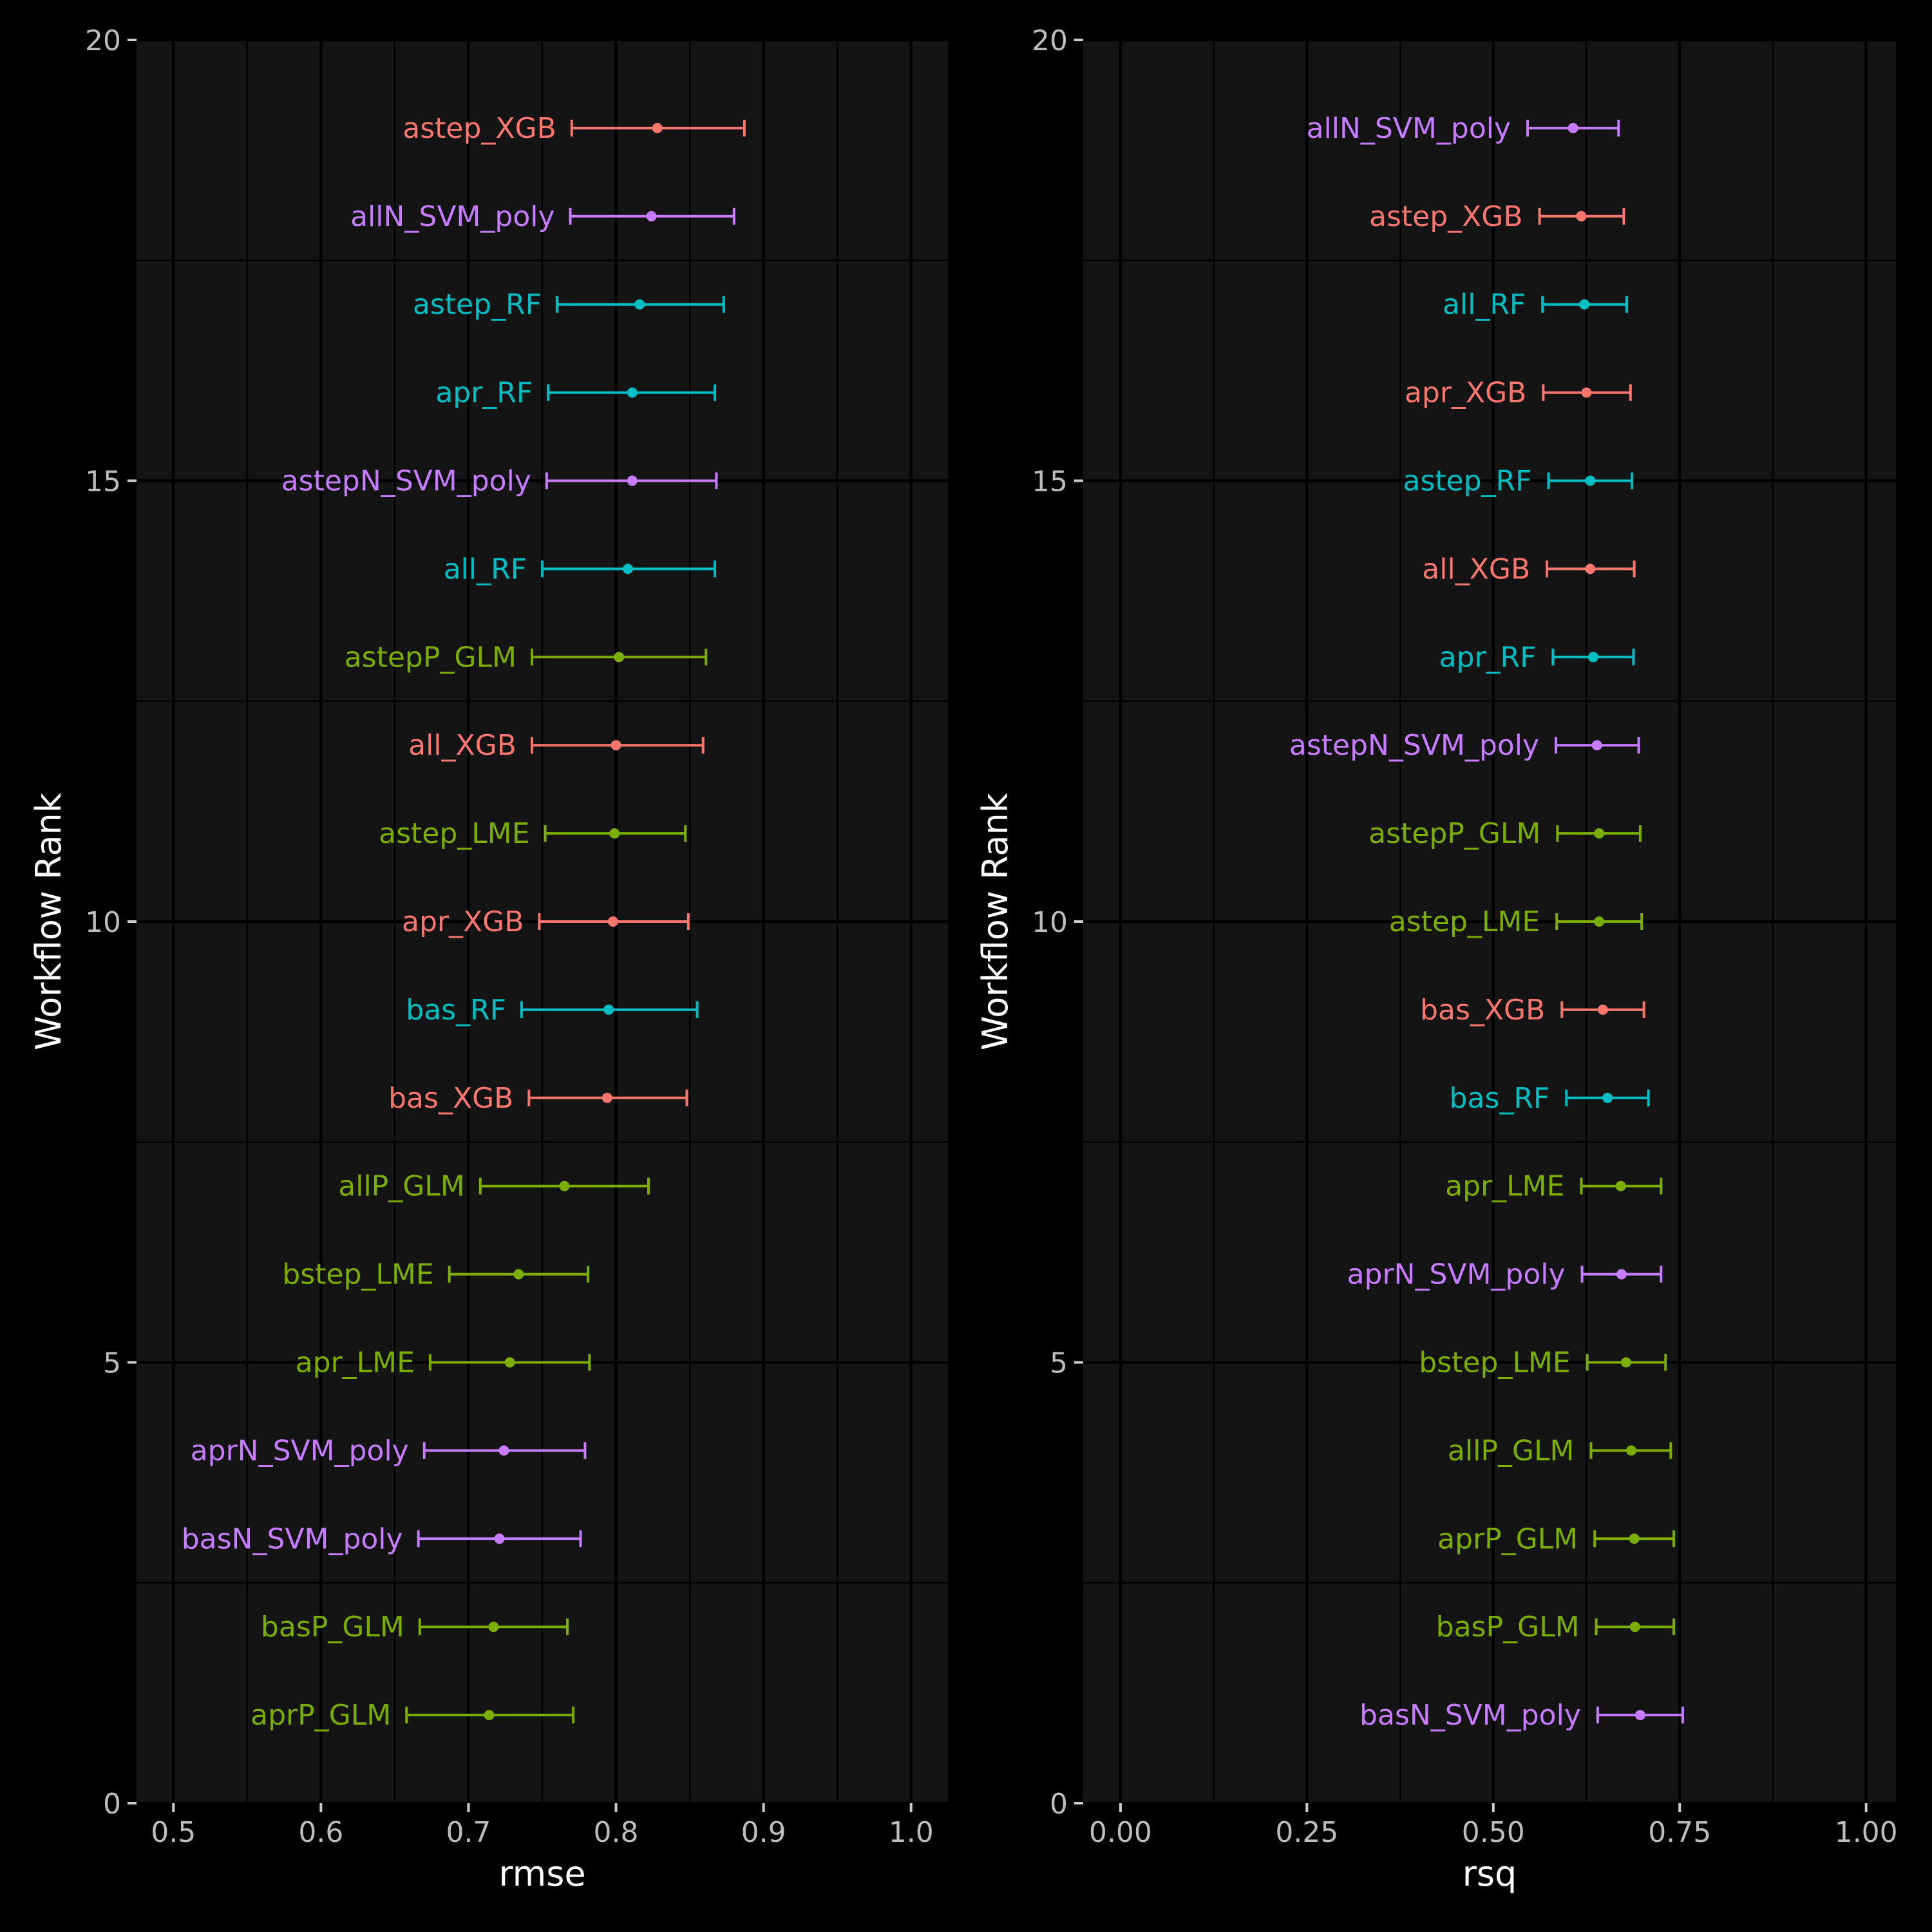 The height and width of the screenshot is (1932, 1932). What do you see at coordinates (485, 569) in the screenshot?
I see `workflow-label: all_RF` at bounding box center [485, 569].